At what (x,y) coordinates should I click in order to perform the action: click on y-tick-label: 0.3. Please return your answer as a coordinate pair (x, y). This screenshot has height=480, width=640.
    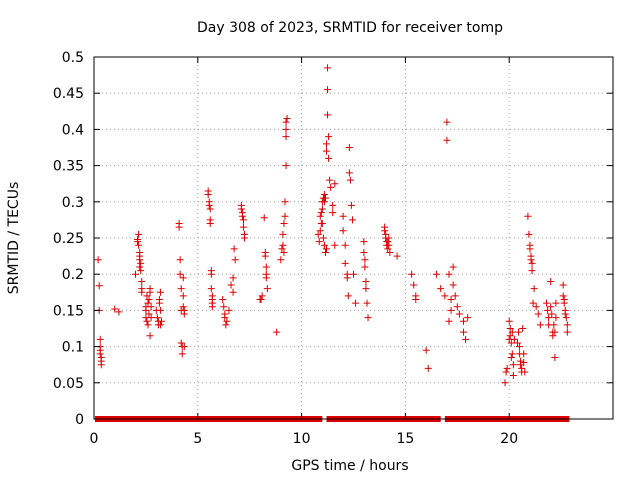
    Looking at the image, I should click on (73, 203).